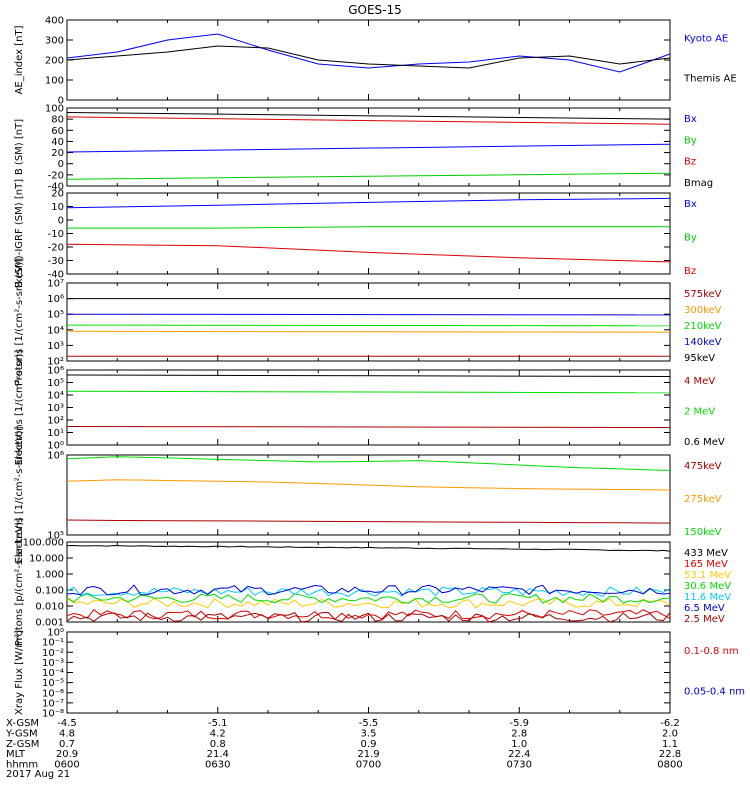 The width and height of the screenshot is (750, 800). I want to click on footer-value: 21.9, so click(368, 754).